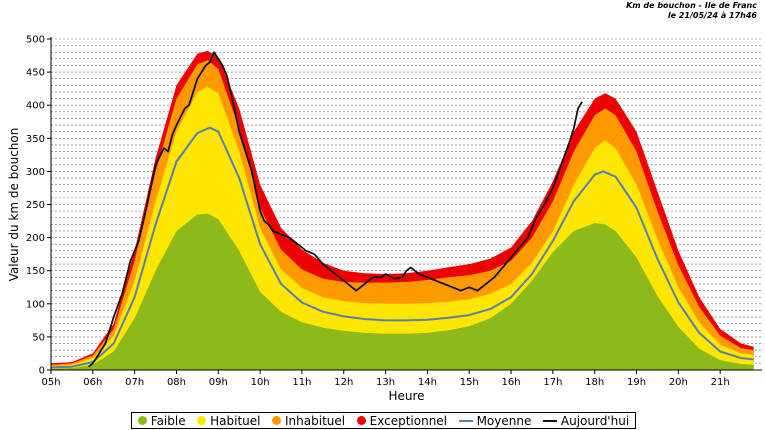 The image size is (765, 430). What do you see at coordinates (549, 420) in the screenshot?
I see `legend-line-aujourdhui` at bounding box center [549, 420].